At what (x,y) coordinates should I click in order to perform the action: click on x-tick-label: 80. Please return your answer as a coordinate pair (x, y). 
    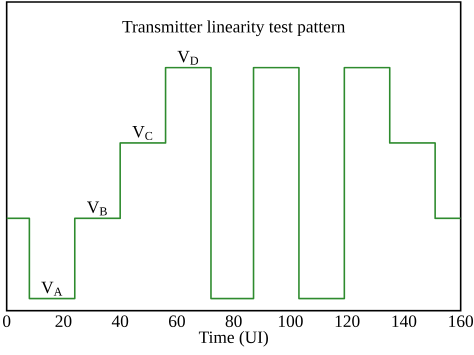
    Looking at the image, I should click on (234, 322).